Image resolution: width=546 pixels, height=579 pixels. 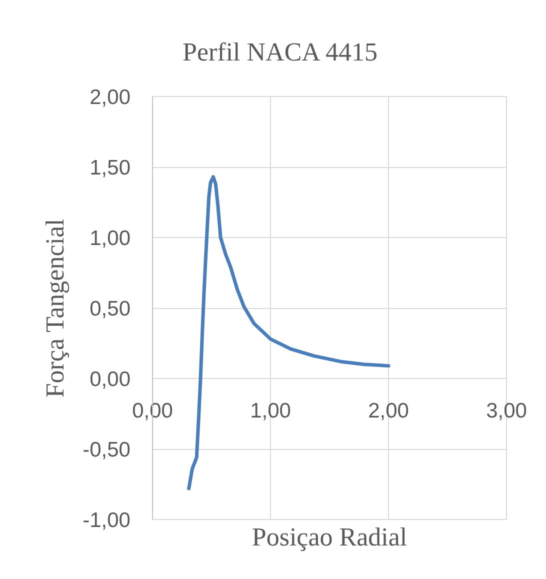 What do you see at coordinates (388, 411) in the screenshot?
I see `x-tick-label: 2,00` at bounding box center [388, 411].